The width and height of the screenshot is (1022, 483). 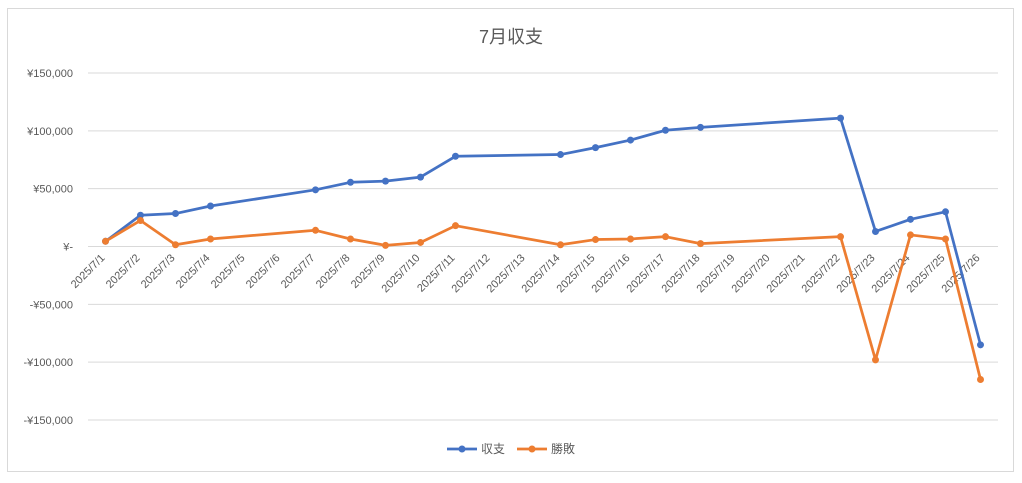 What do you see at coordinates (228, 271) in the screenshot?
I see `x-tick-label: 2025/7/5` at bounding box center [228, 271].